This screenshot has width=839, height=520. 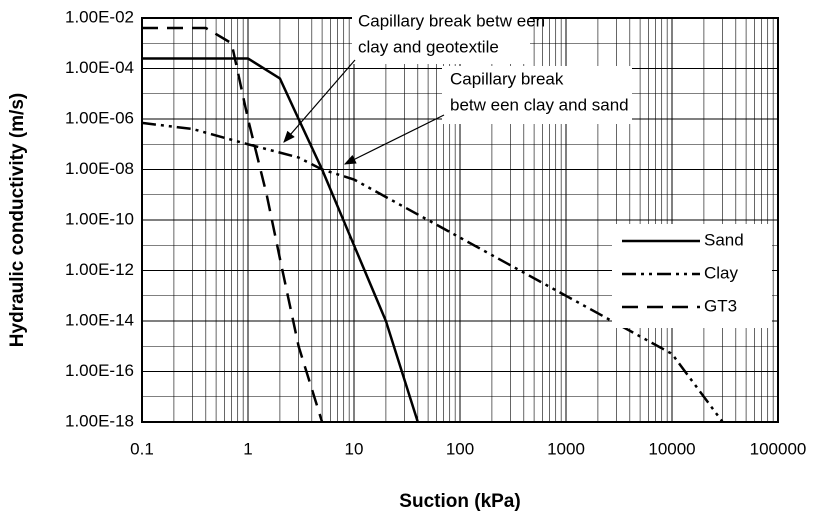 What do you see at coordinates (99, 319) in the screenshot?
I see `y-tick-label: 1.00E-14` at bounding box center [99, 319].